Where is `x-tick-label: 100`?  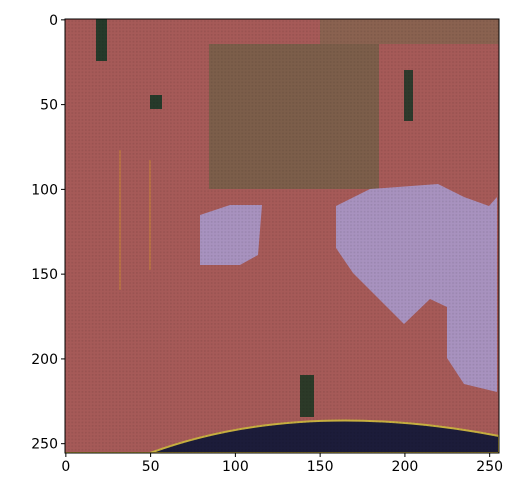 x-tick-label: 100 is located at coordinates (235, 467).